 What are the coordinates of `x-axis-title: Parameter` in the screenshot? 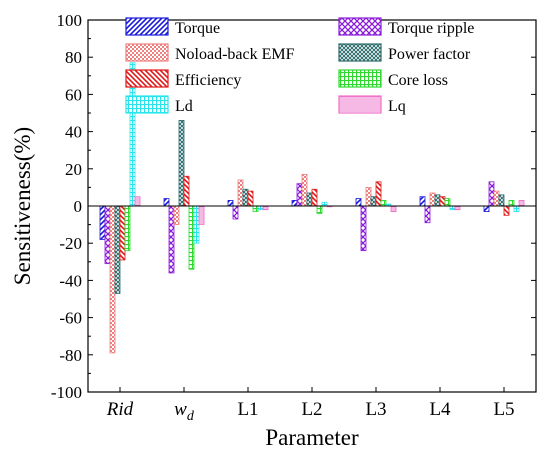 It's located at (312, 437).